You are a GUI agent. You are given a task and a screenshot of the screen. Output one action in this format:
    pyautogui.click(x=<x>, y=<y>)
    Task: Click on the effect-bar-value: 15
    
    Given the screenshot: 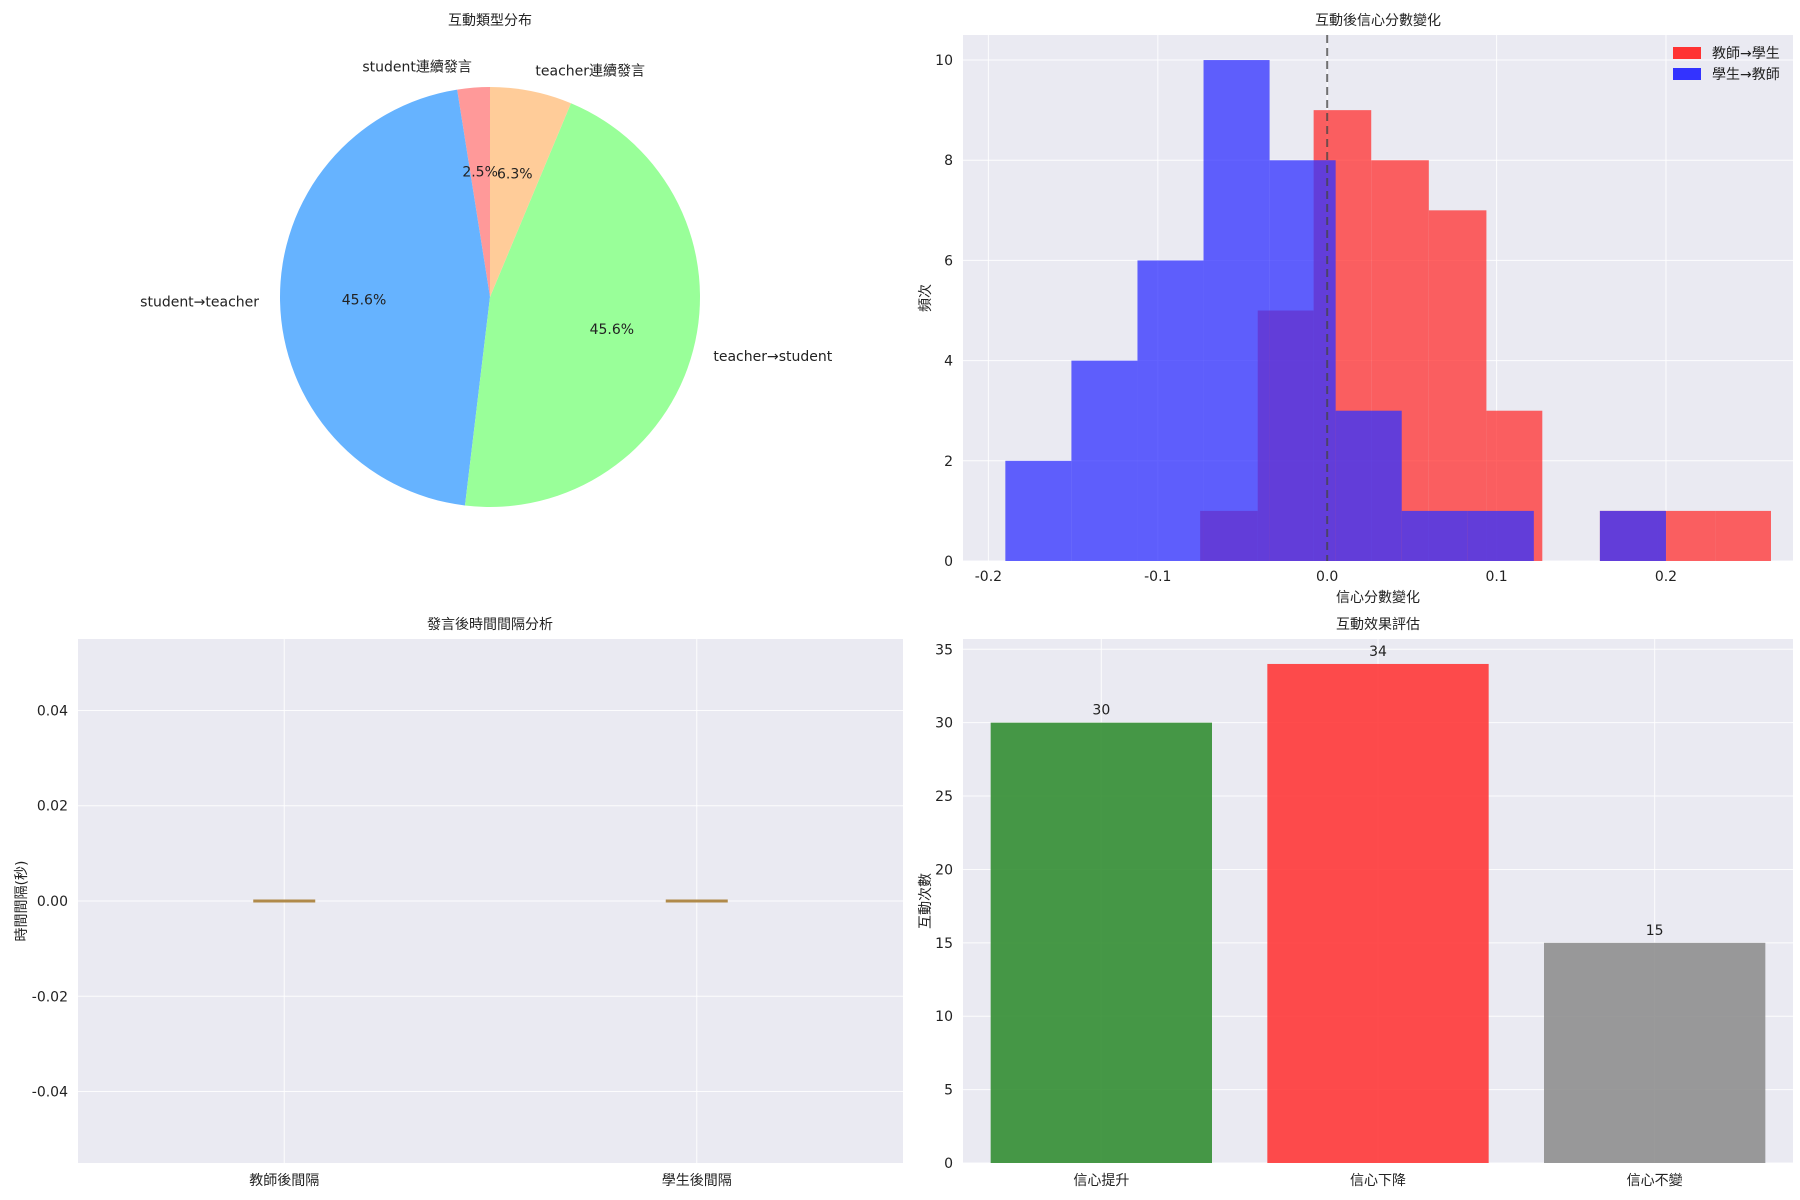 What is the action you would take?
    pyautogui.click(x=1655, y=931)
    